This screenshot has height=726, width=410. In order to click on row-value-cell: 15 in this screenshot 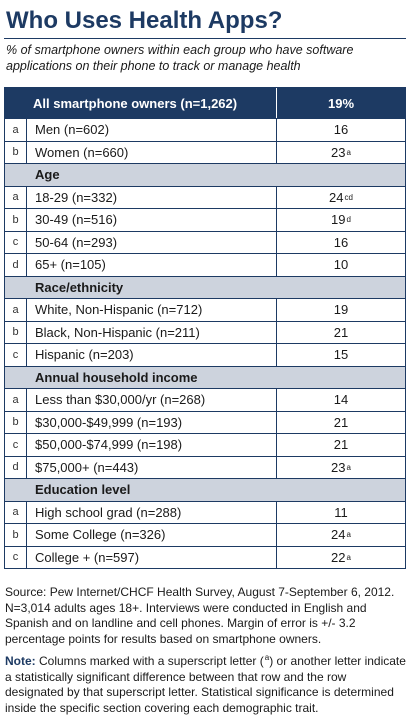, I will do `click(341, 355)`.